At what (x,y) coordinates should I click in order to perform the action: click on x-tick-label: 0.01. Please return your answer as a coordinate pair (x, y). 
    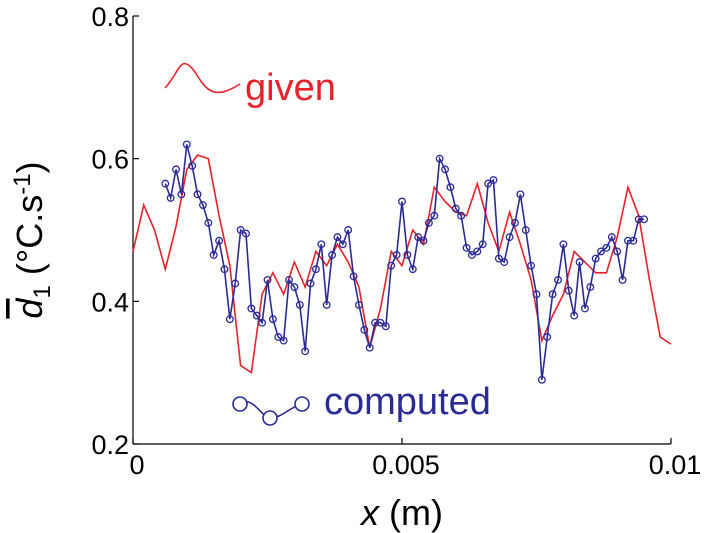
    Looking at the image, I should click on (675, 465).